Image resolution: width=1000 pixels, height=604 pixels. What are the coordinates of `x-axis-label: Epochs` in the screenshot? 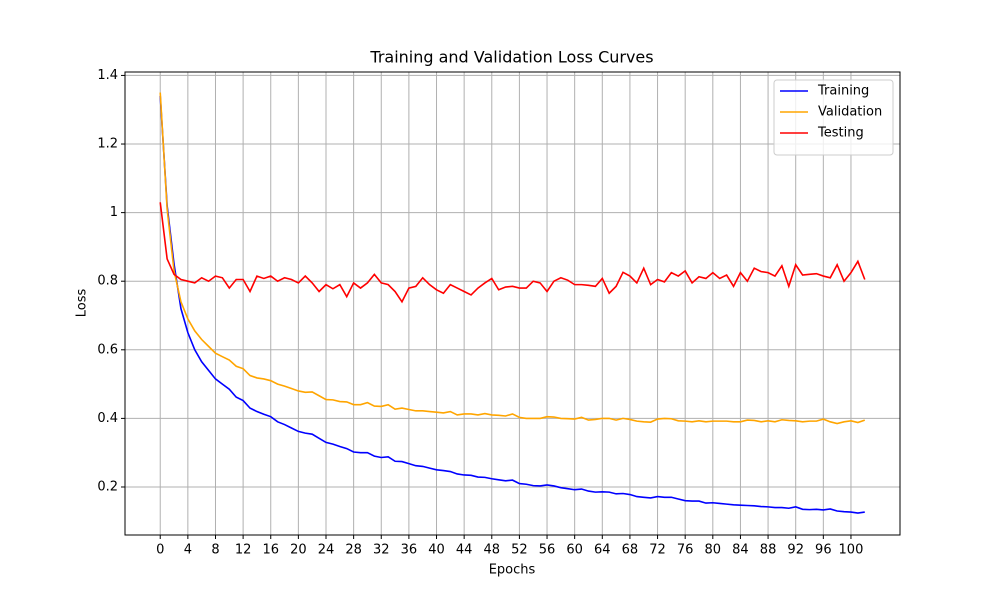 It's located at (512, 570).